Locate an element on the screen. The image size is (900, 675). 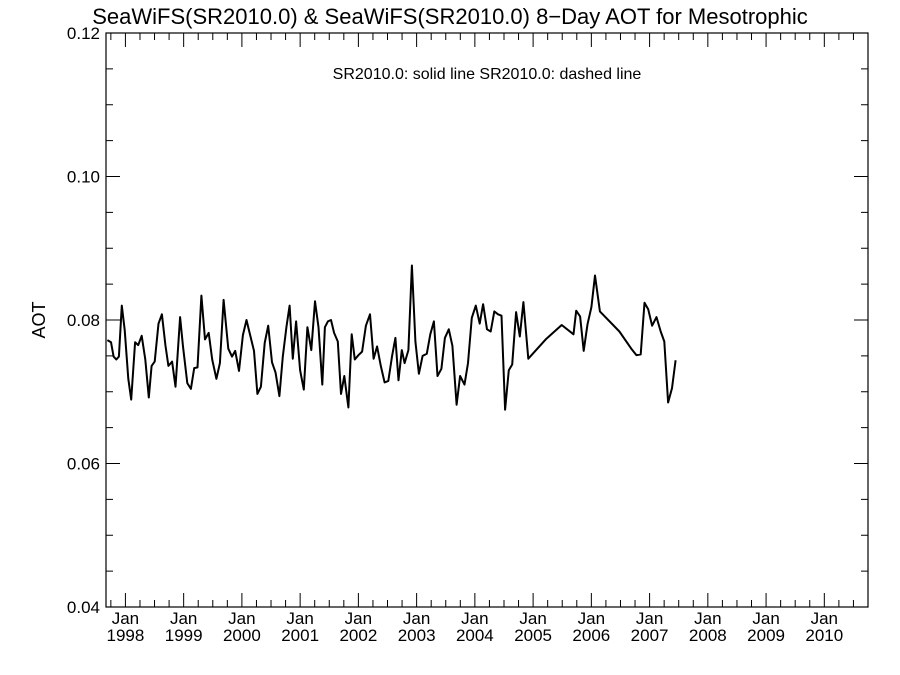
y-tick-label: 0.04 is located at coordinates (83, 607).